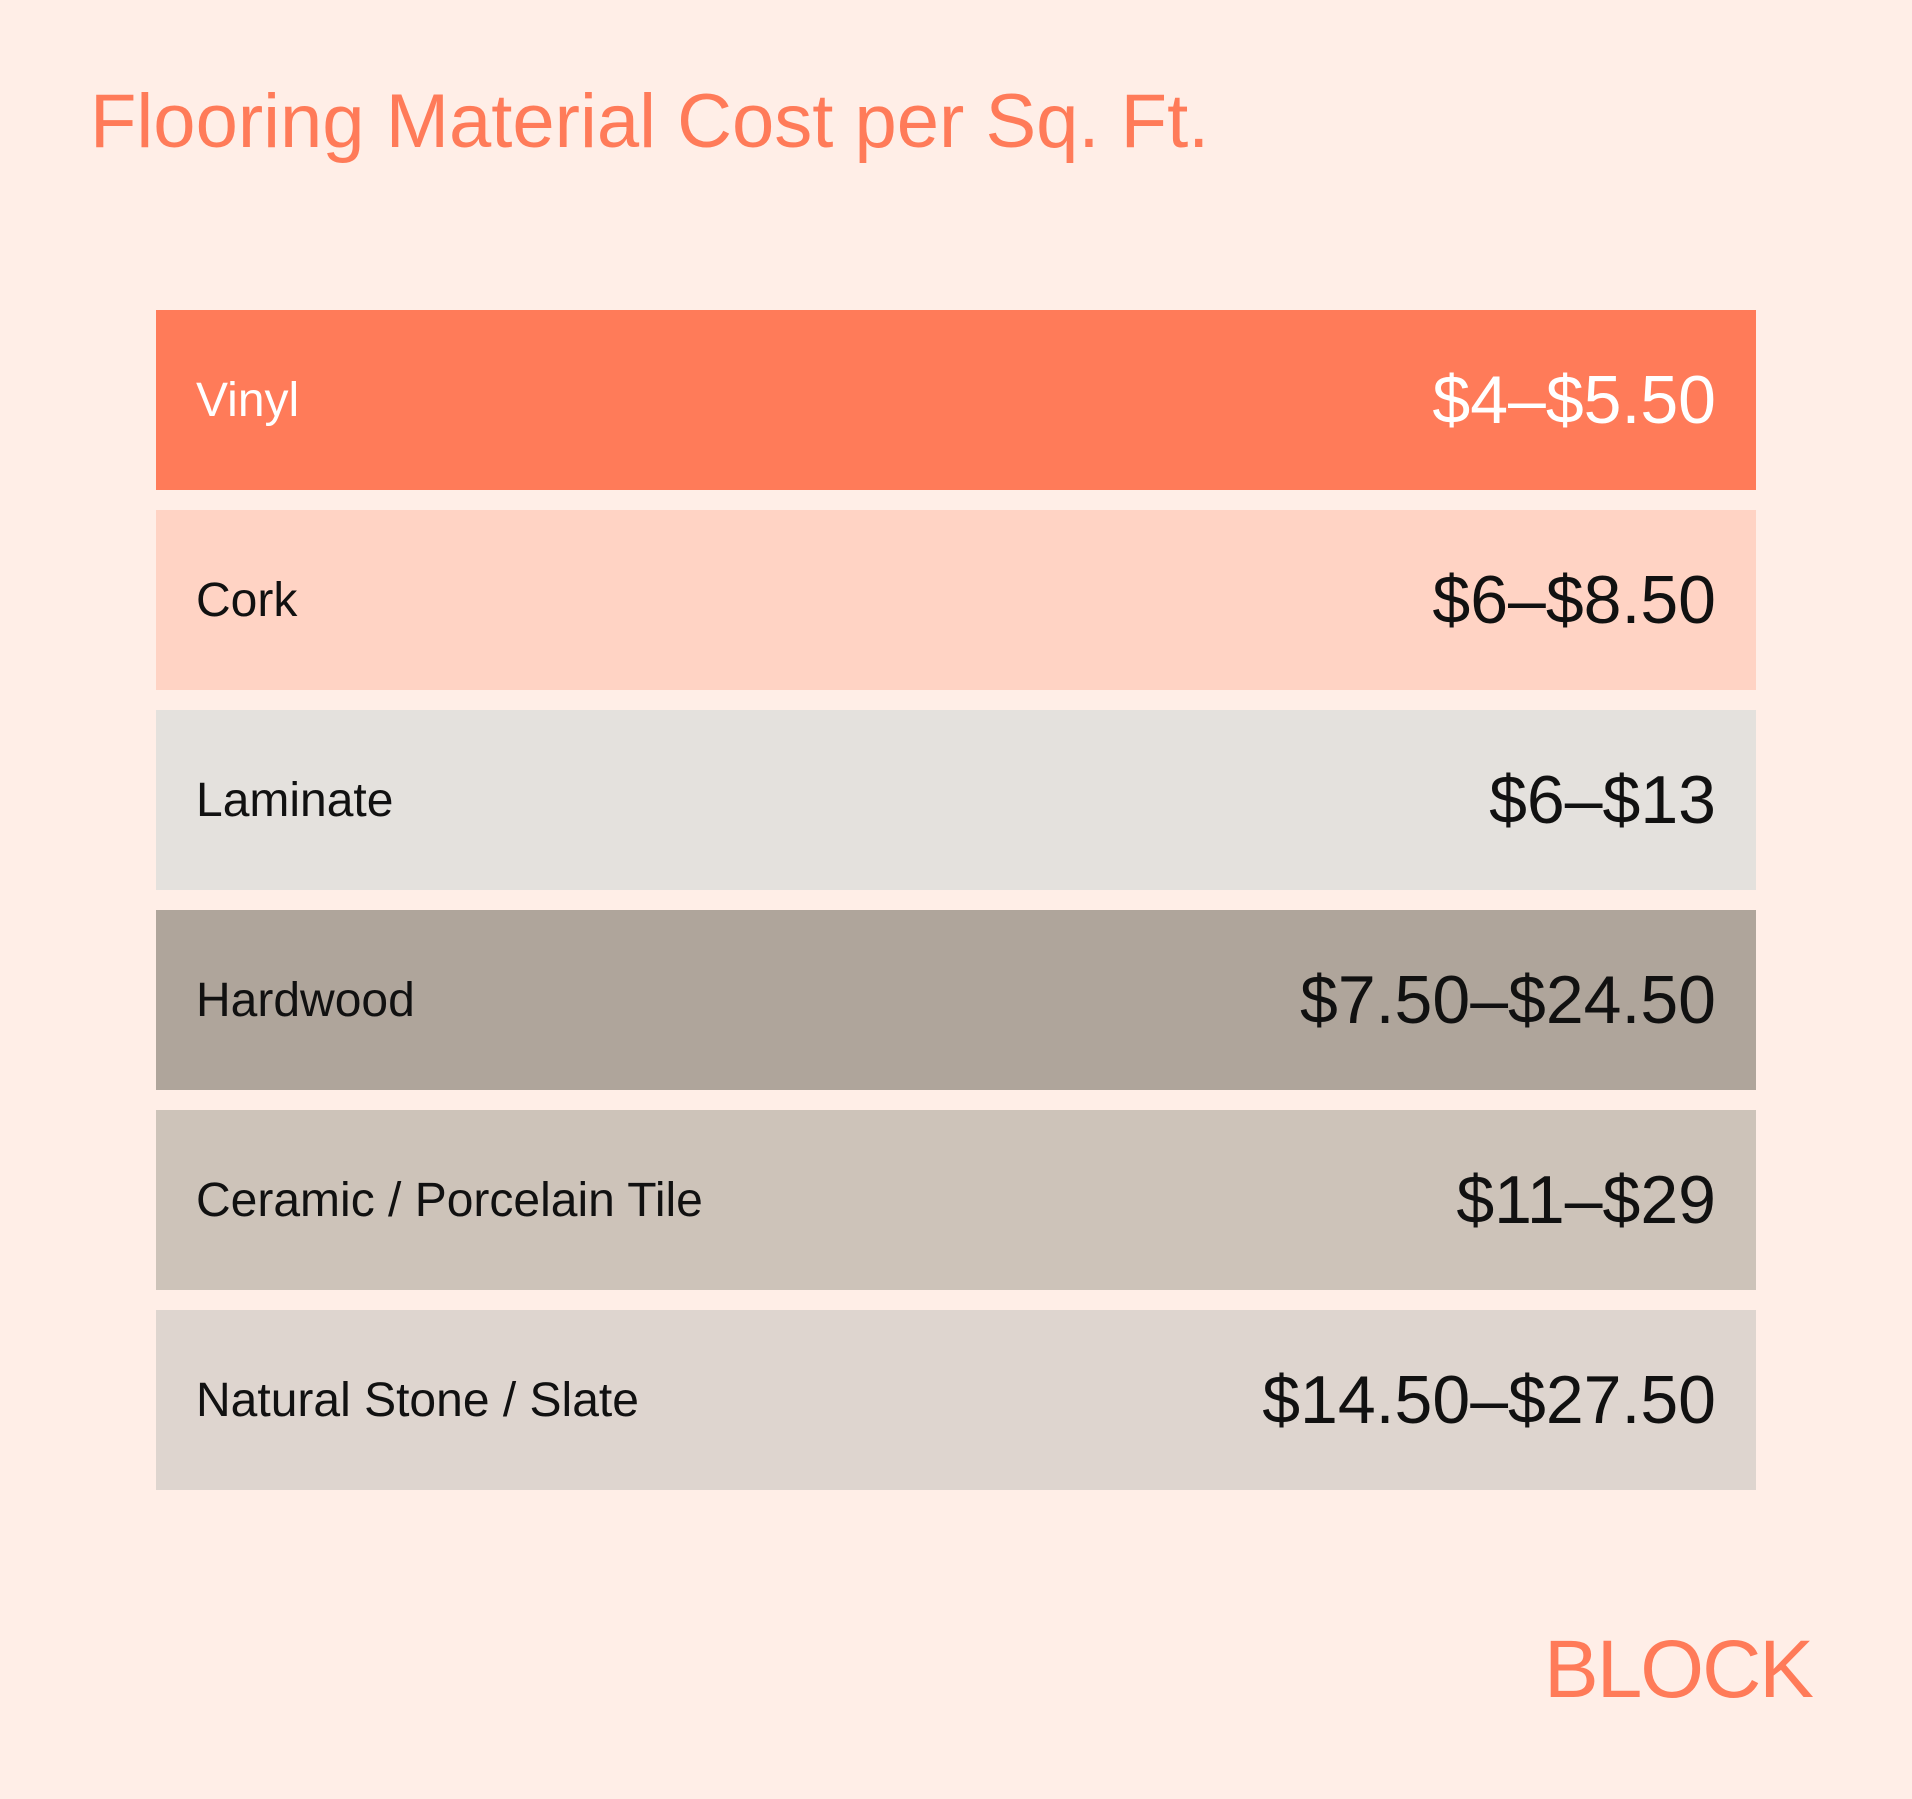 The width and height of the screenshot is (1912, 1799). Describe the element at coordinates (449, 1200) in the screenshot. I see `material-label: Ceramic / Porcelain Tile` at that location.